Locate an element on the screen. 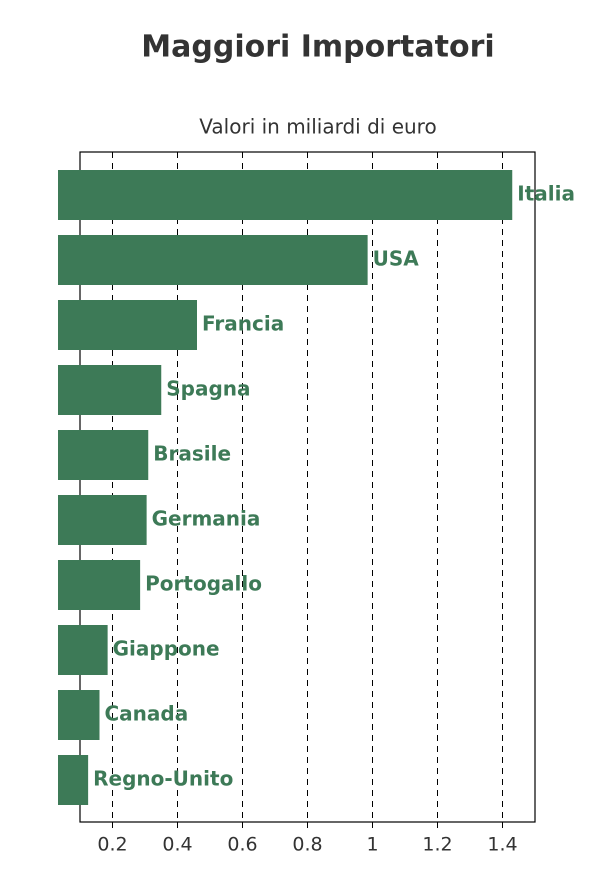  bar-label: Francia is located at coordinates (243, 324).